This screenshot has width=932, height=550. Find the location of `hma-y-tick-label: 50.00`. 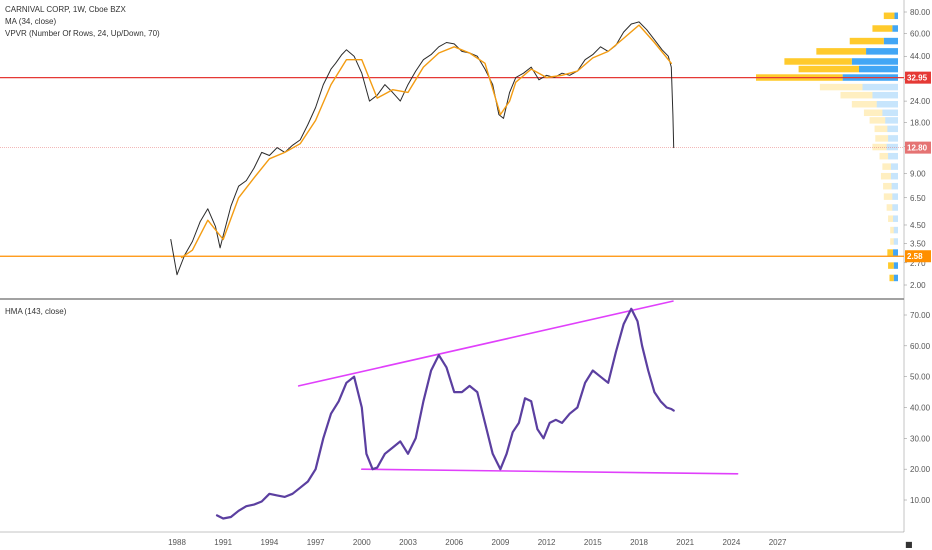

hma-y-tick-label: 50.00 is located at coordinates (920, 377).